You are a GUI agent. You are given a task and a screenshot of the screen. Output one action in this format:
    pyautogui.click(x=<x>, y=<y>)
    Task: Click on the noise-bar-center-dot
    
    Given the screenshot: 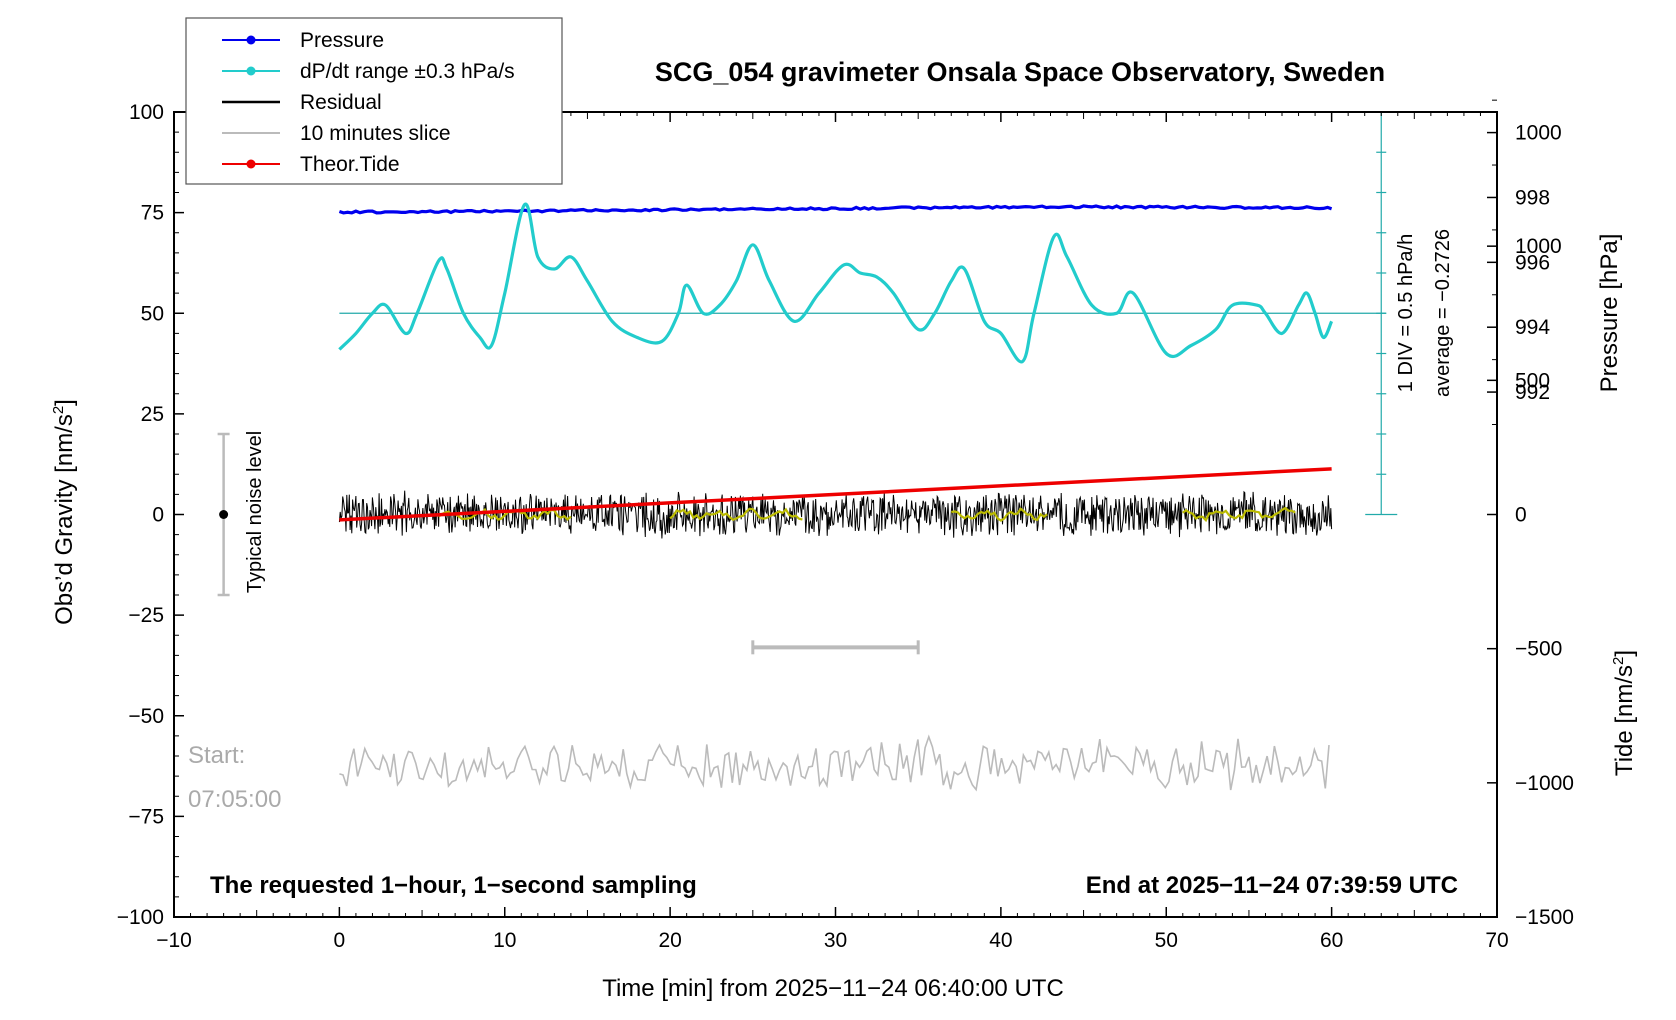 What is the action you would take?
    pyautogui.click(x=224, y=514)
    